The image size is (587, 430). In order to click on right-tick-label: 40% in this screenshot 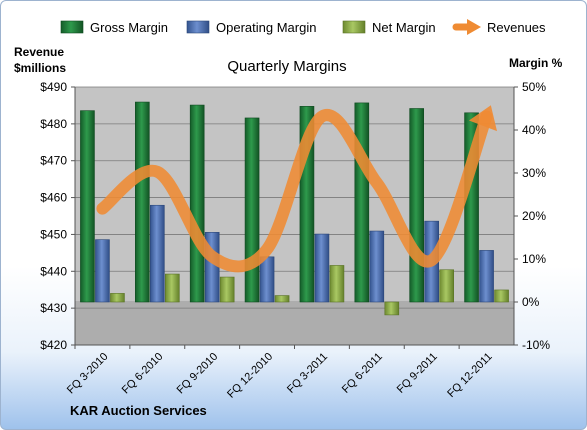, I will do `click(534, 130)`.